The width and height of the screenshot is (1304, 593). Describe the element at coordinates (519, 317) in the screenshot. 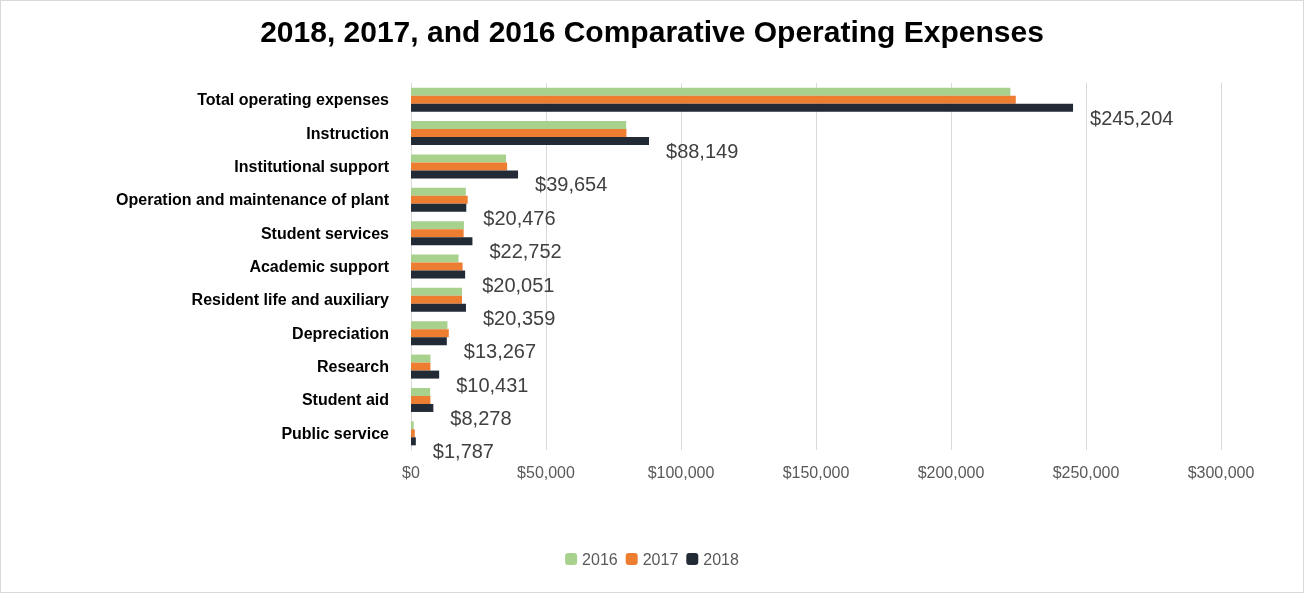

I see `data-label: $20,359` at that location.